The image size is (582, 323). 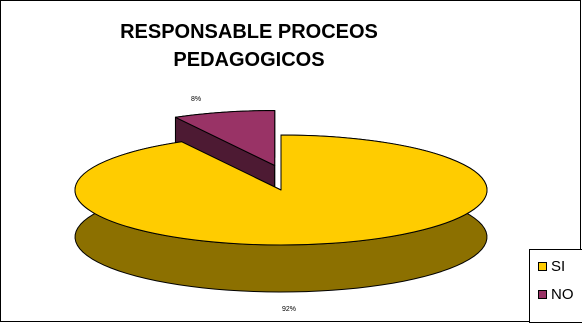 What do you see at coordinates (249, 46) in the screenshot?
I see `chart-title: RESPONSABLE PROCEOS PEDAGOGICOS` at bounding box center [249, 46].